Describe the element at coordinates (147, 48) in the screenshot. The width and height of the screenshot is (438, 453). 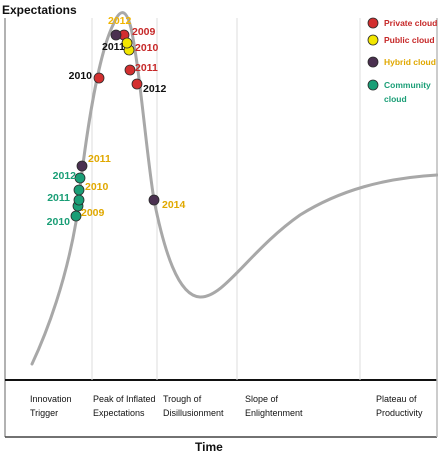
I see `point-year-label-1-0: 2010` at that location.